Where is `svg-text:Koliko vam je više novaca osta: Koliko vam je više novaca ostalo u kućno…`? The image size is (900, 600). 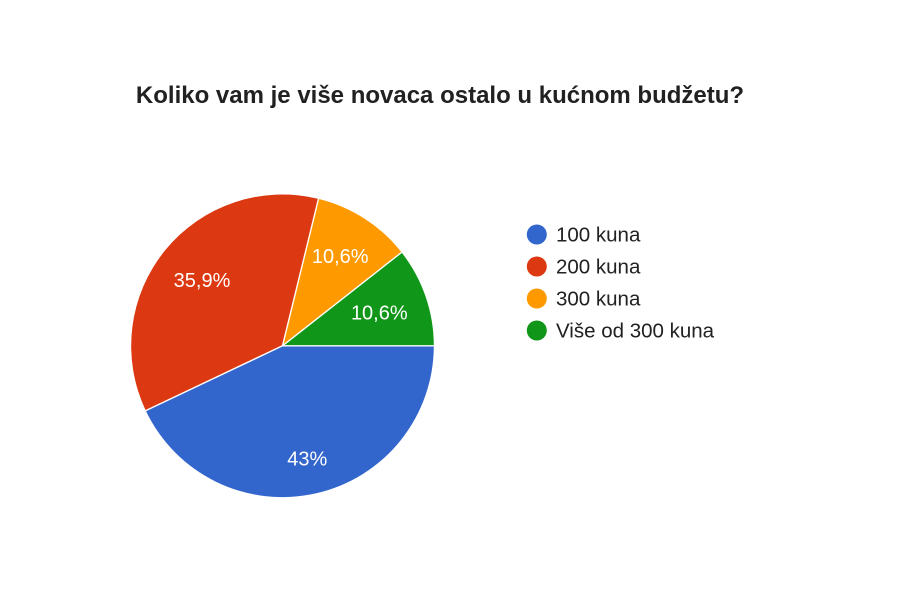
svg-text:Koliko vam je više novaca osta: Koliko vam je više novaca ostalo u kućno… is located at coordinates (440, 95).